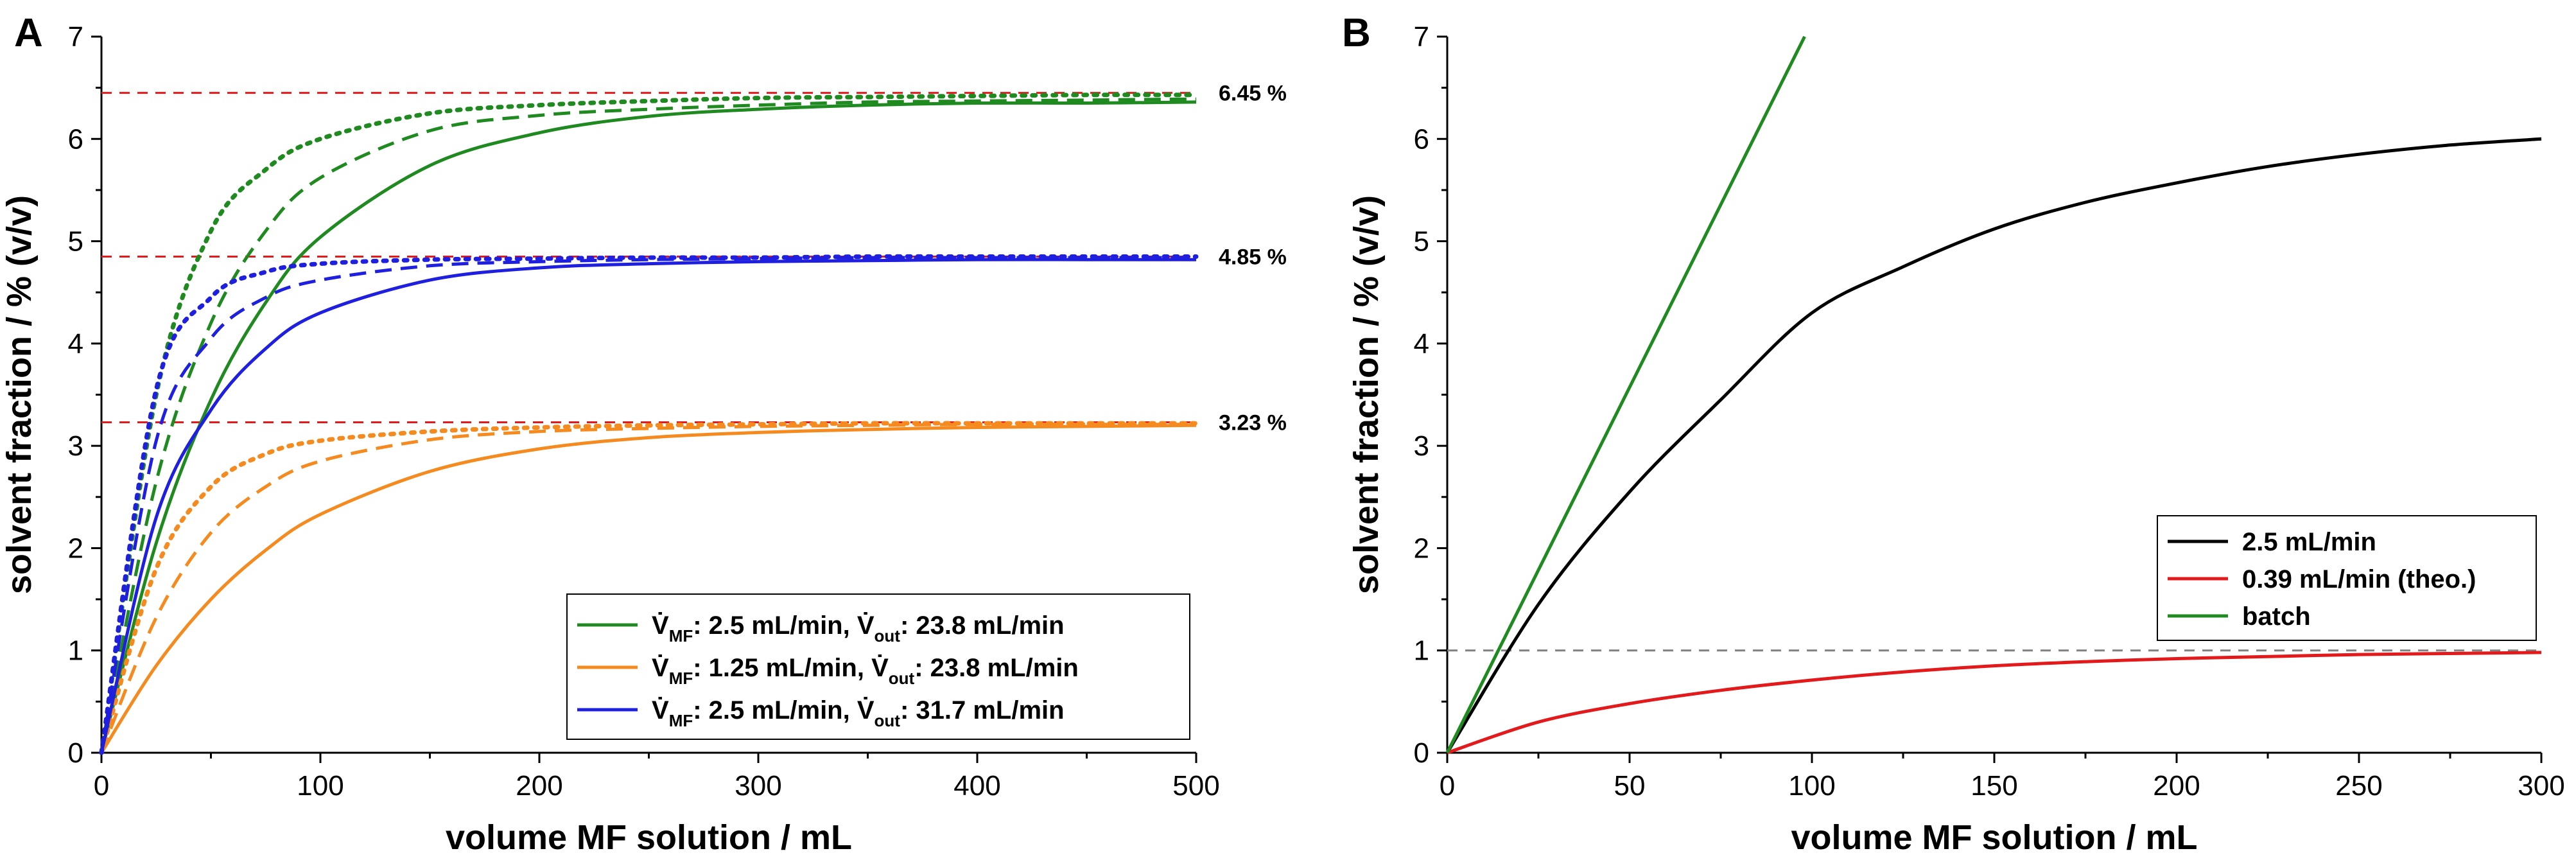 The image size is (2576, 860). Describe the element at coordinates (2358, 786) in the screenshot. I see `x-tick-label: 250` at that location.